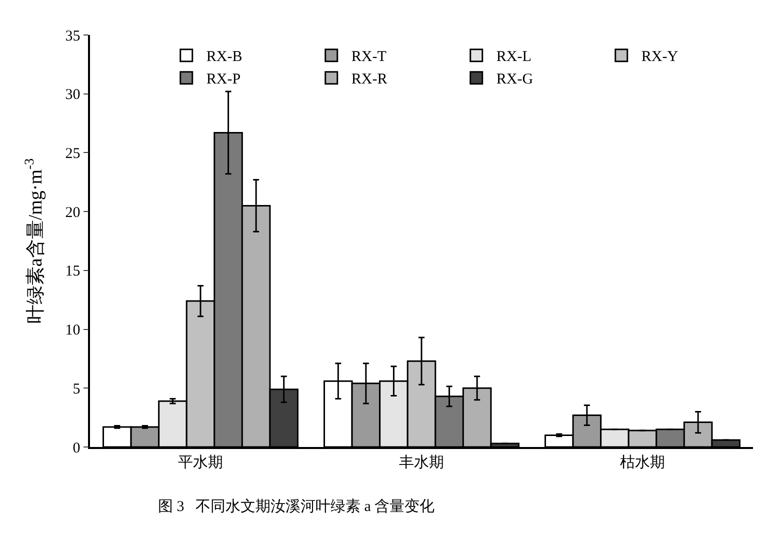  Describe the element at coordinates (514, 57) in the screenshot. I see `legend-label: RX-L` at that location.